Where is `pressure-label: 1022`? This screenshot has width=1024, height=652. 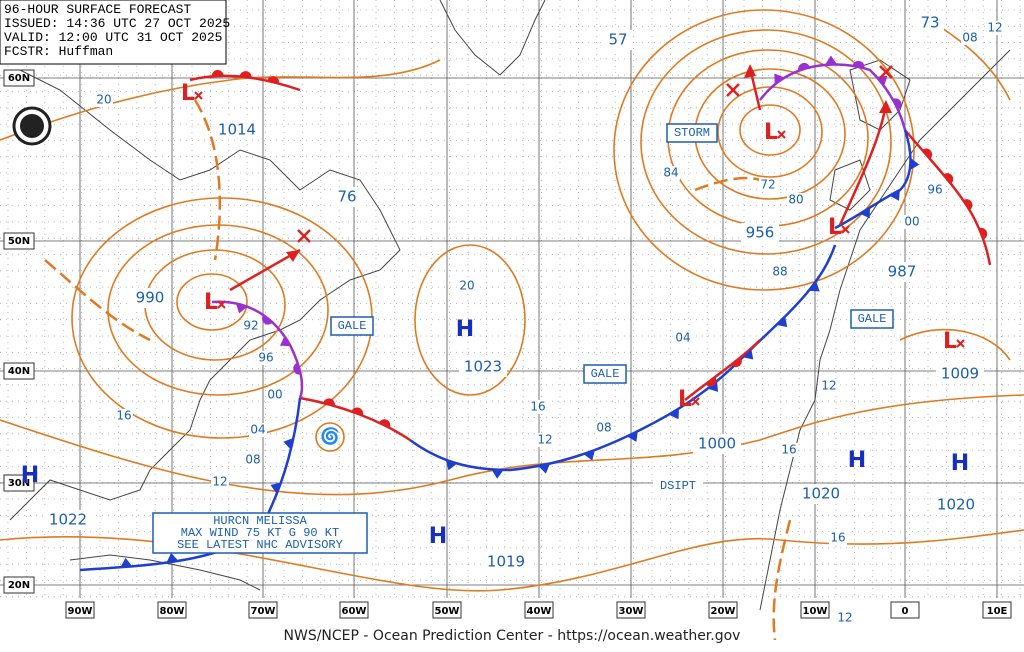
pressure-label: 1022 is located at coordinates (68, 520).